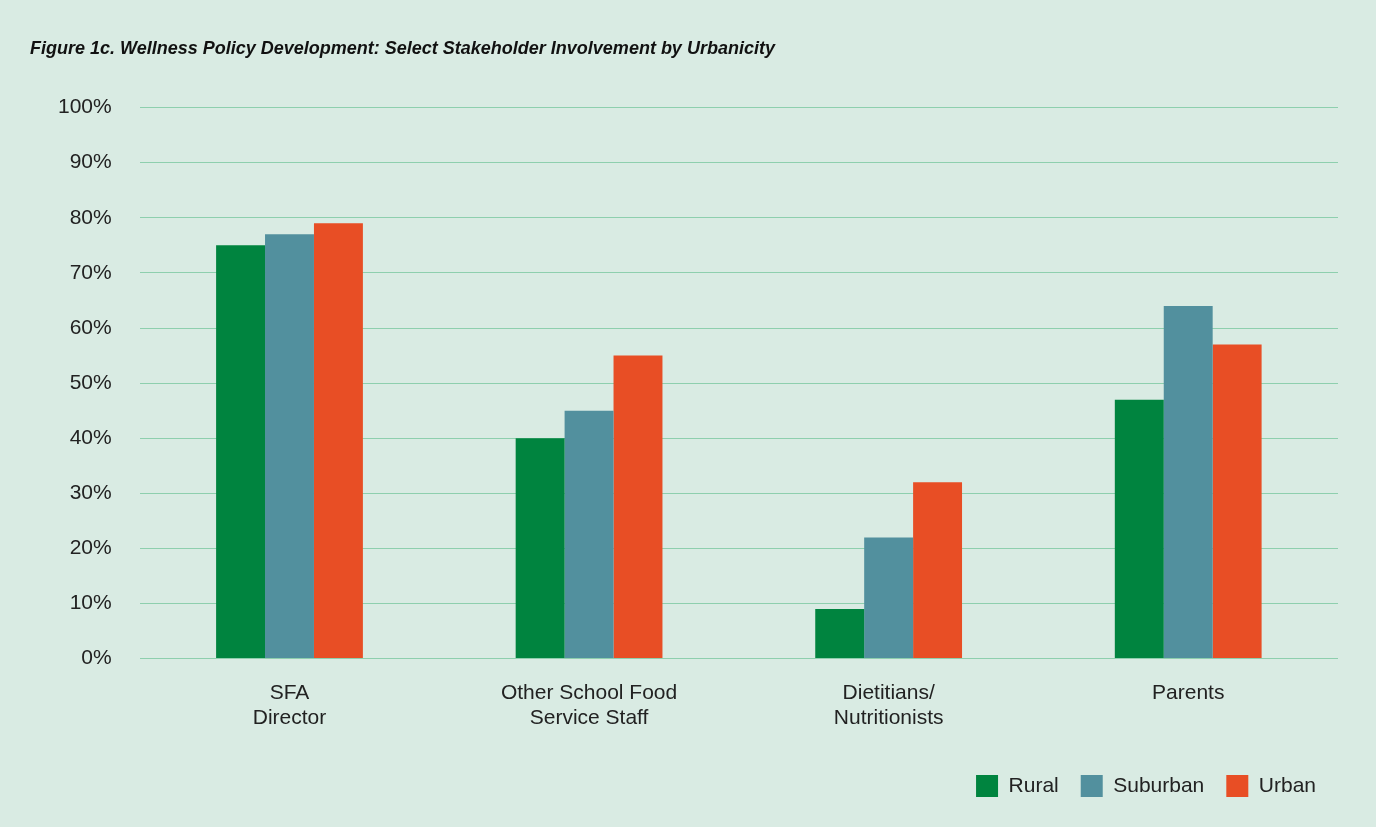  I want to click on y-tick-label: 60%, so click(90, 326).